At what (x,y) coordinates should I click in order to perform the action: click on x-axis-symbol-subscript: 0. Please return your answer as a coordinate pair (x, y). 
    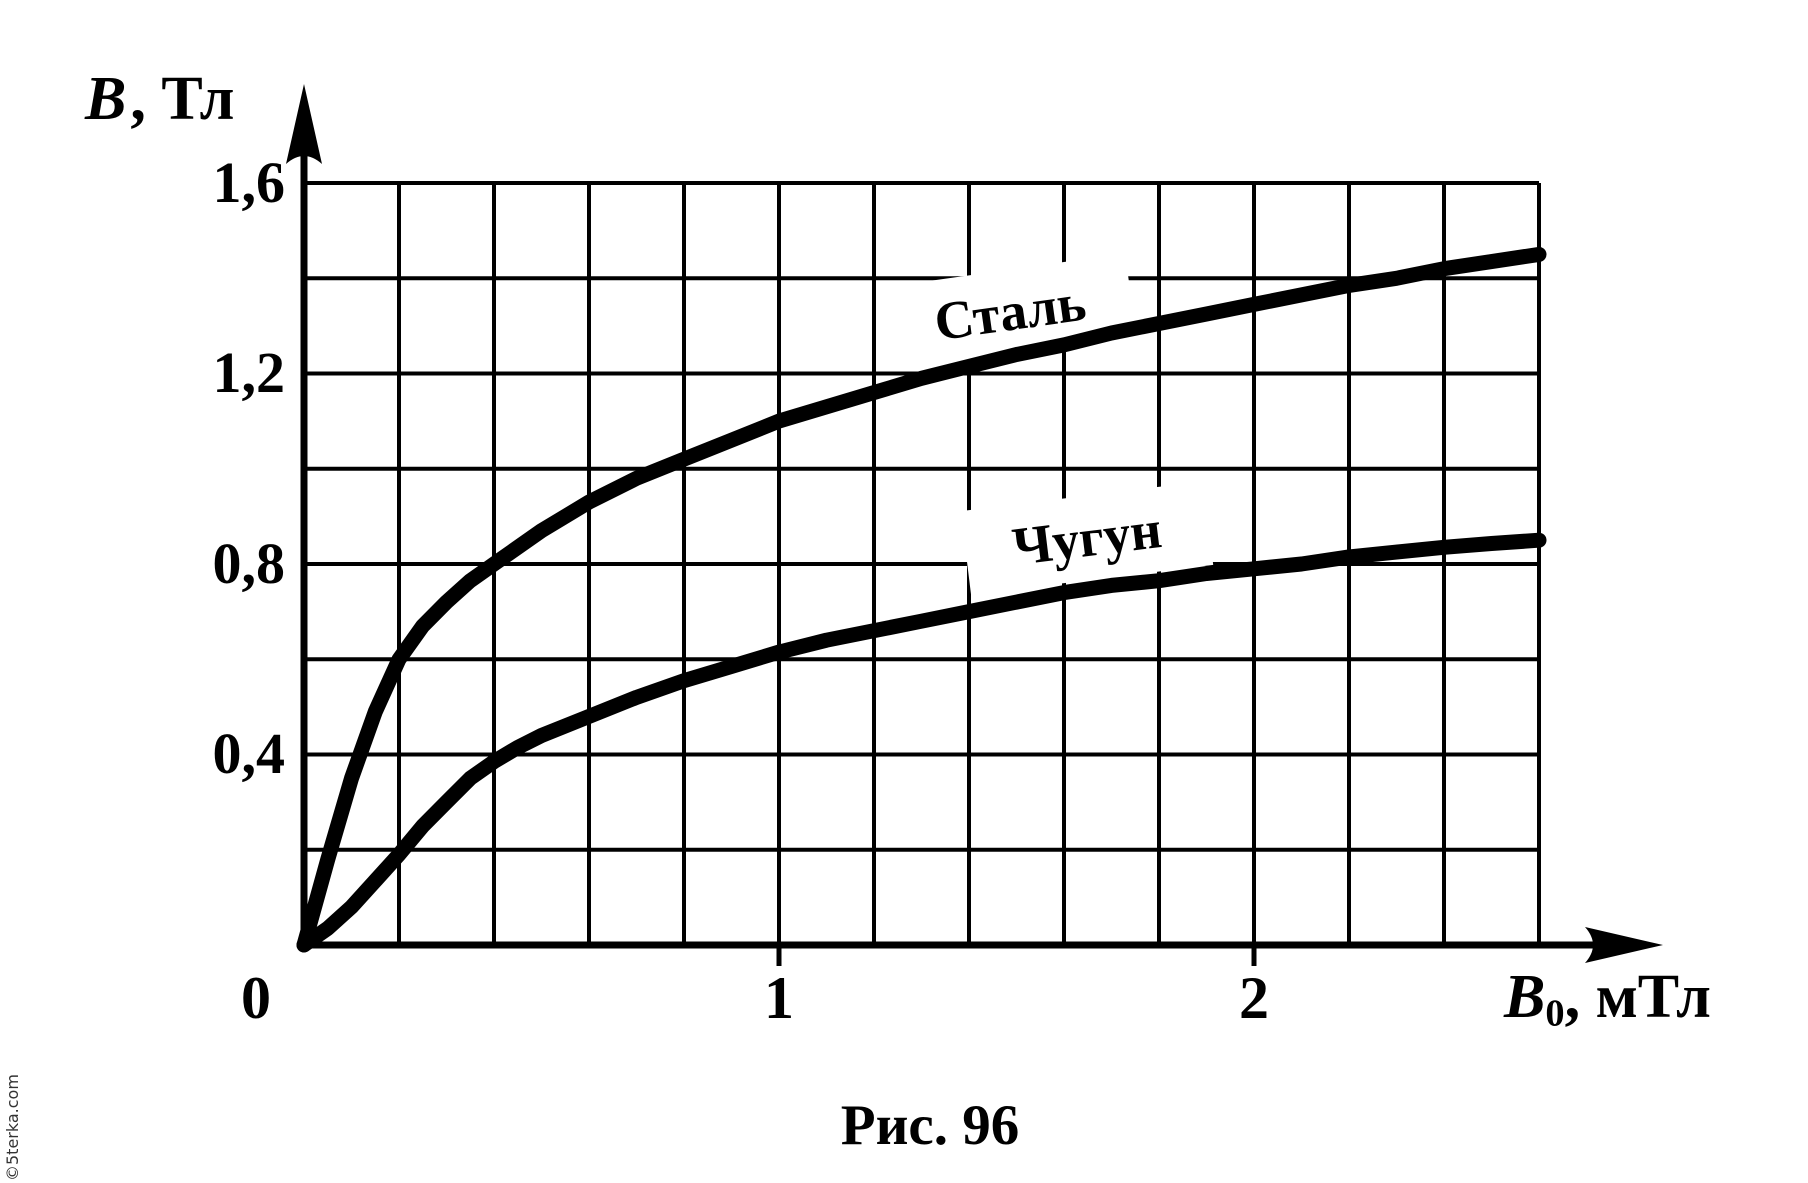
    Looking at the image, I should click on (1555, 1013).